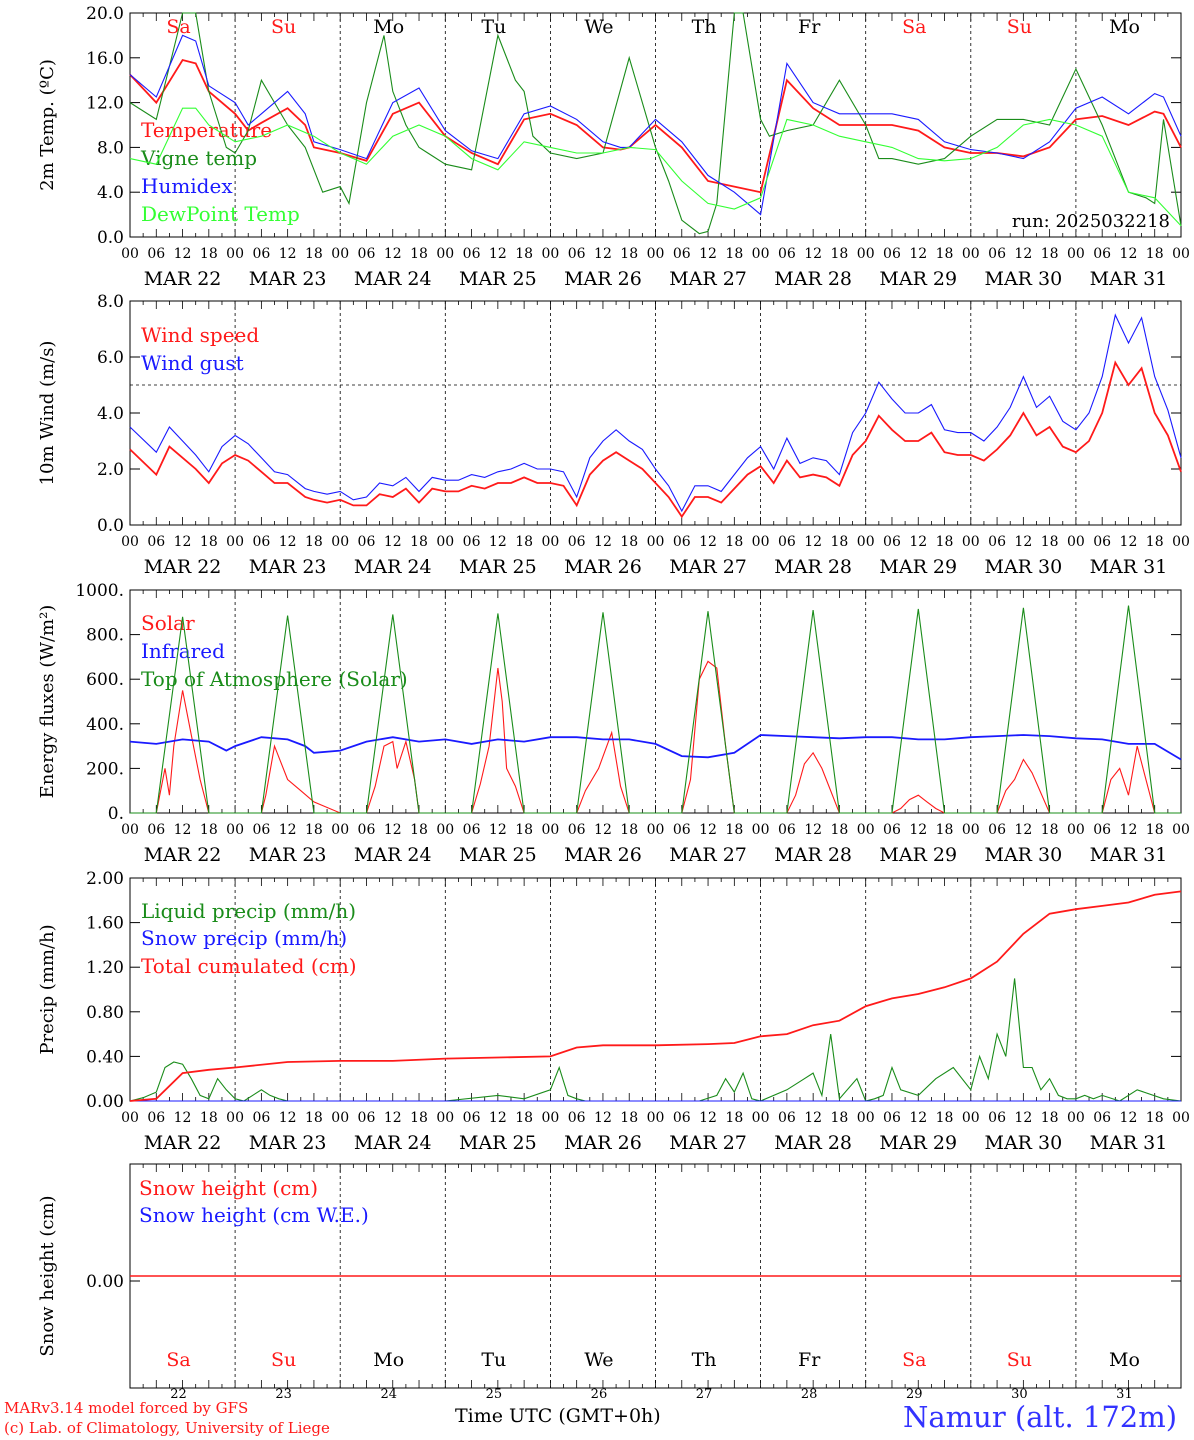  What do you see at coordinates (1023, 1143) in the screenshot?
I see `date-label: MAR 30` at bounding box center [1023, 1143].